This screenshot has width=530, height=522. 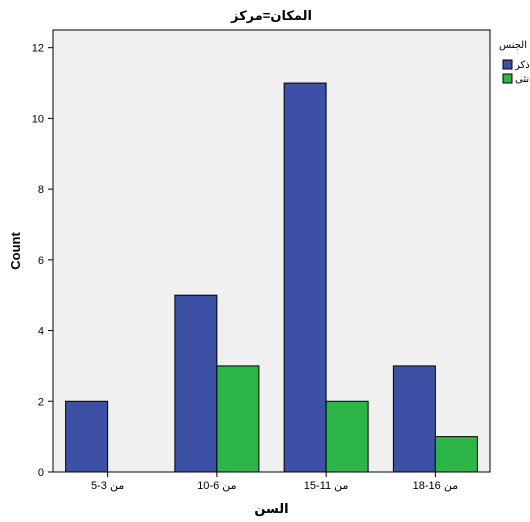 I want to click on y-tick-label: 2, so click(x=41, y=402).